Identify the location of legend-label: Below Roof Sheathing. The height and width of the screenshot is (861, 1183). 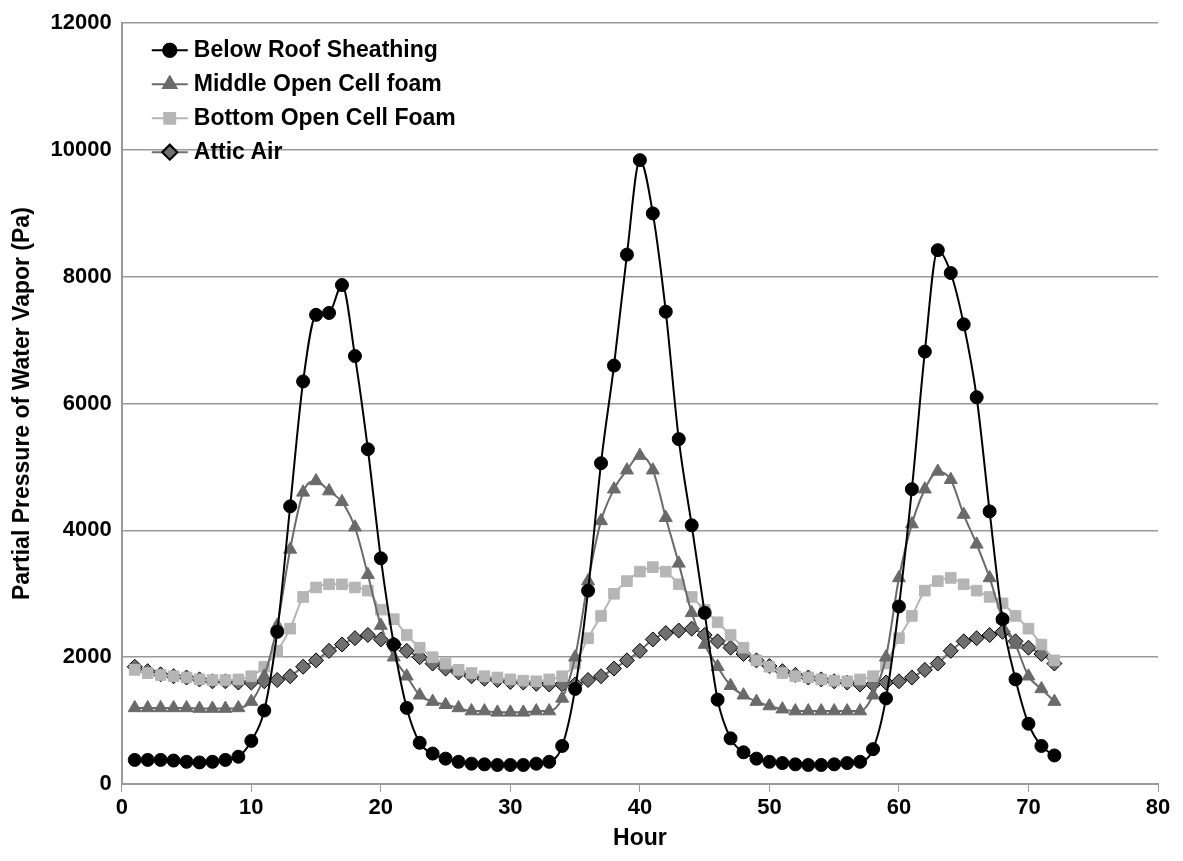
(315, 48).